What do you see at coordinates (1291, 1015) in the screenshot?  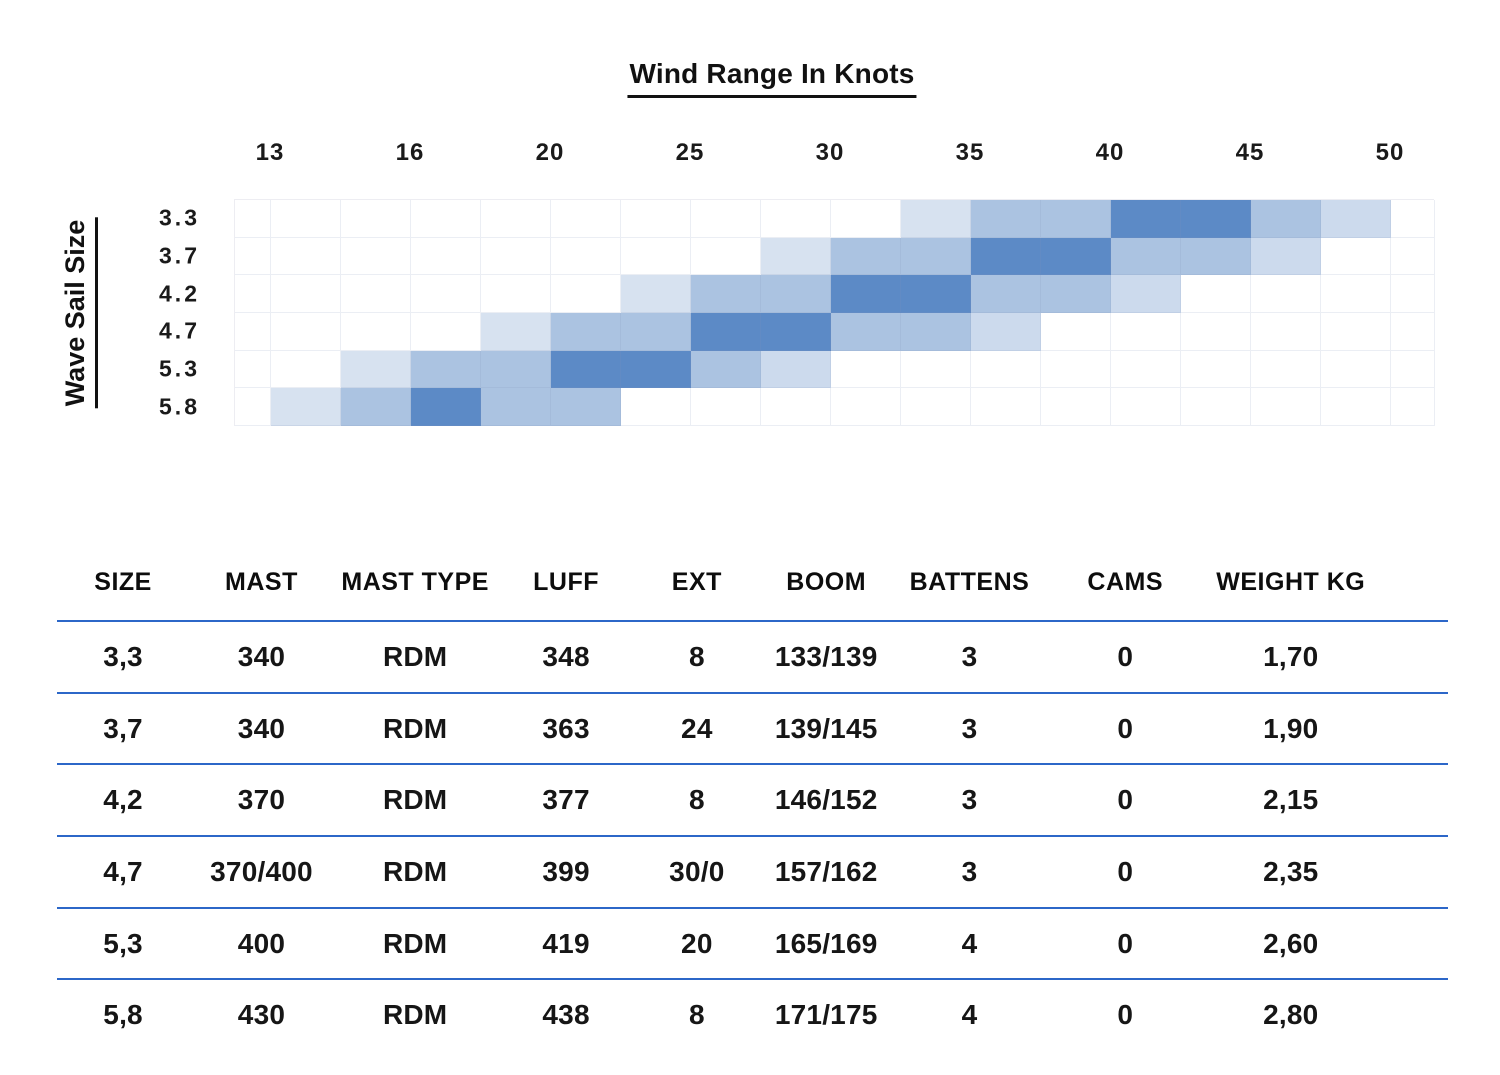 I see `table-cell: 2,80` at bounding box center [1291, 1015].